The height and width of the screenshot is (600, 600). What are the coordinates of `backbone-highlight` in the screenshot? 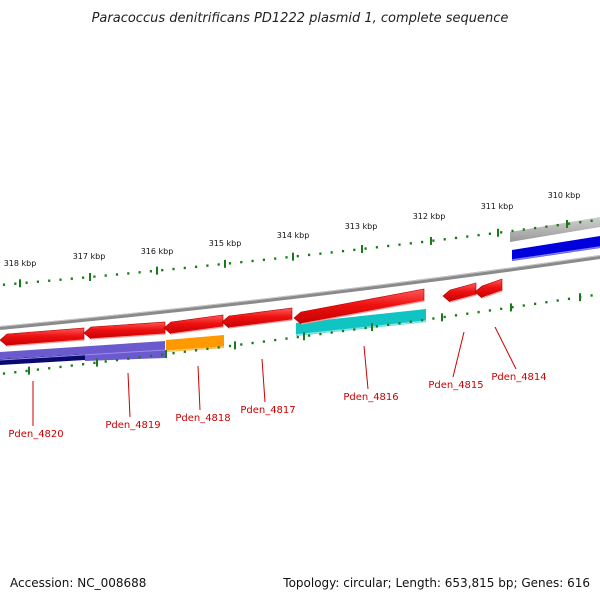 It's located at (300, 291).